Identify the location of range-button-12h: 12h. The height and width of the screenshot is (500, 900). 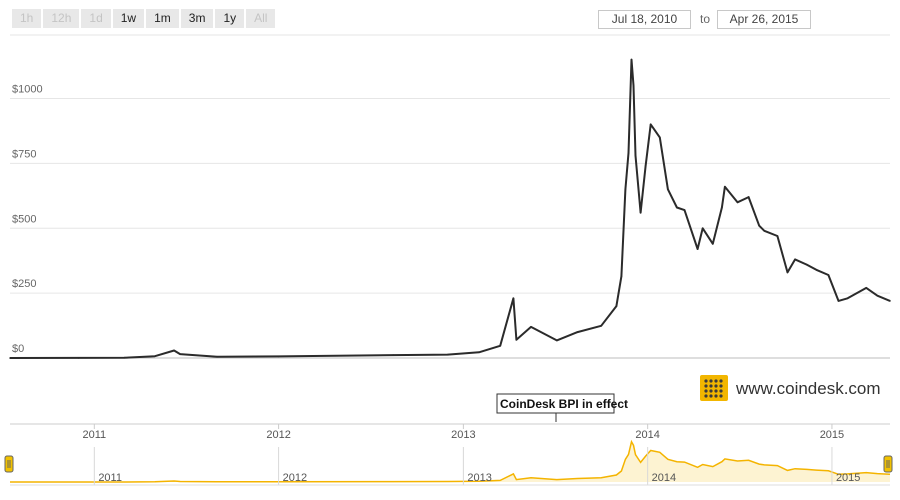
(61, 18).